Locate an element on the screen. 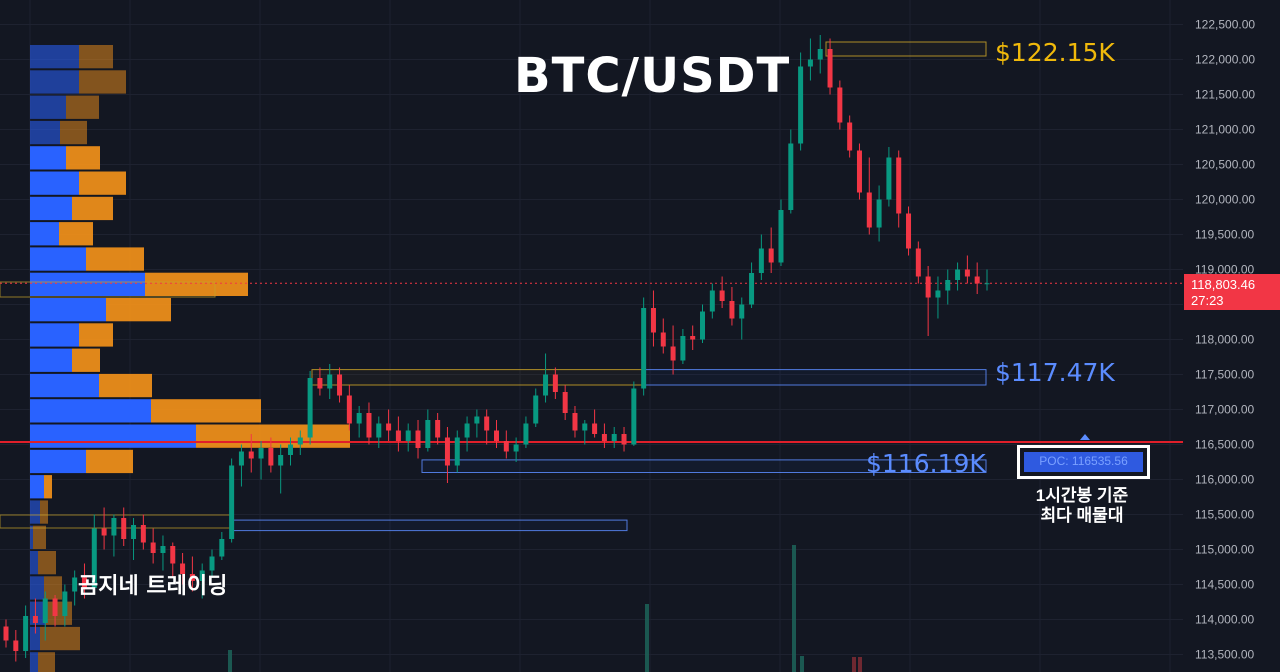 This screenshot has height=672, width=1280. y-tick-label: 120,500.00 is located at coordinates (1225, 165).